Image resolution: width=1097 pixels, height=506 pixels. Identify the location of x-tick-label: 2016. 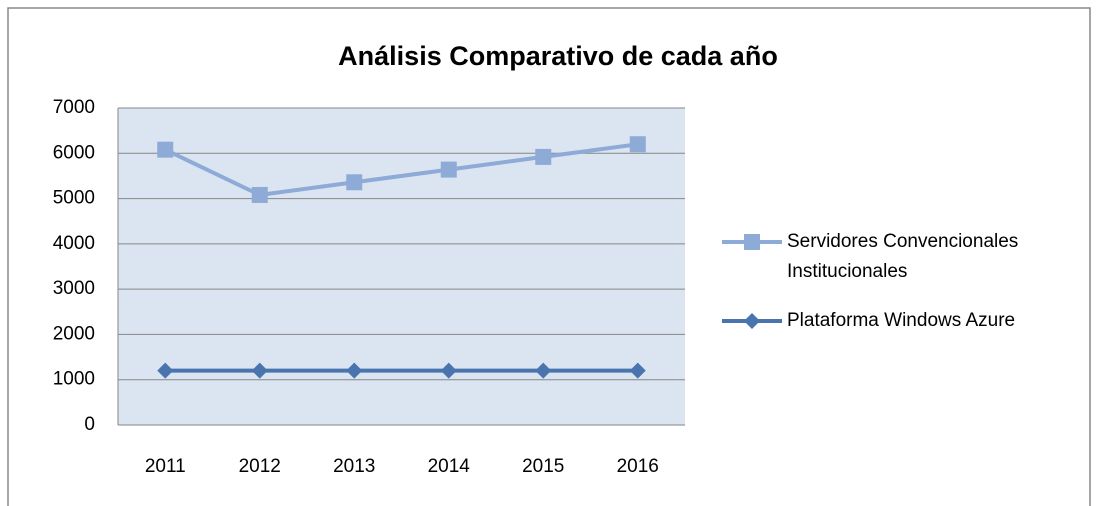
(638, 466).